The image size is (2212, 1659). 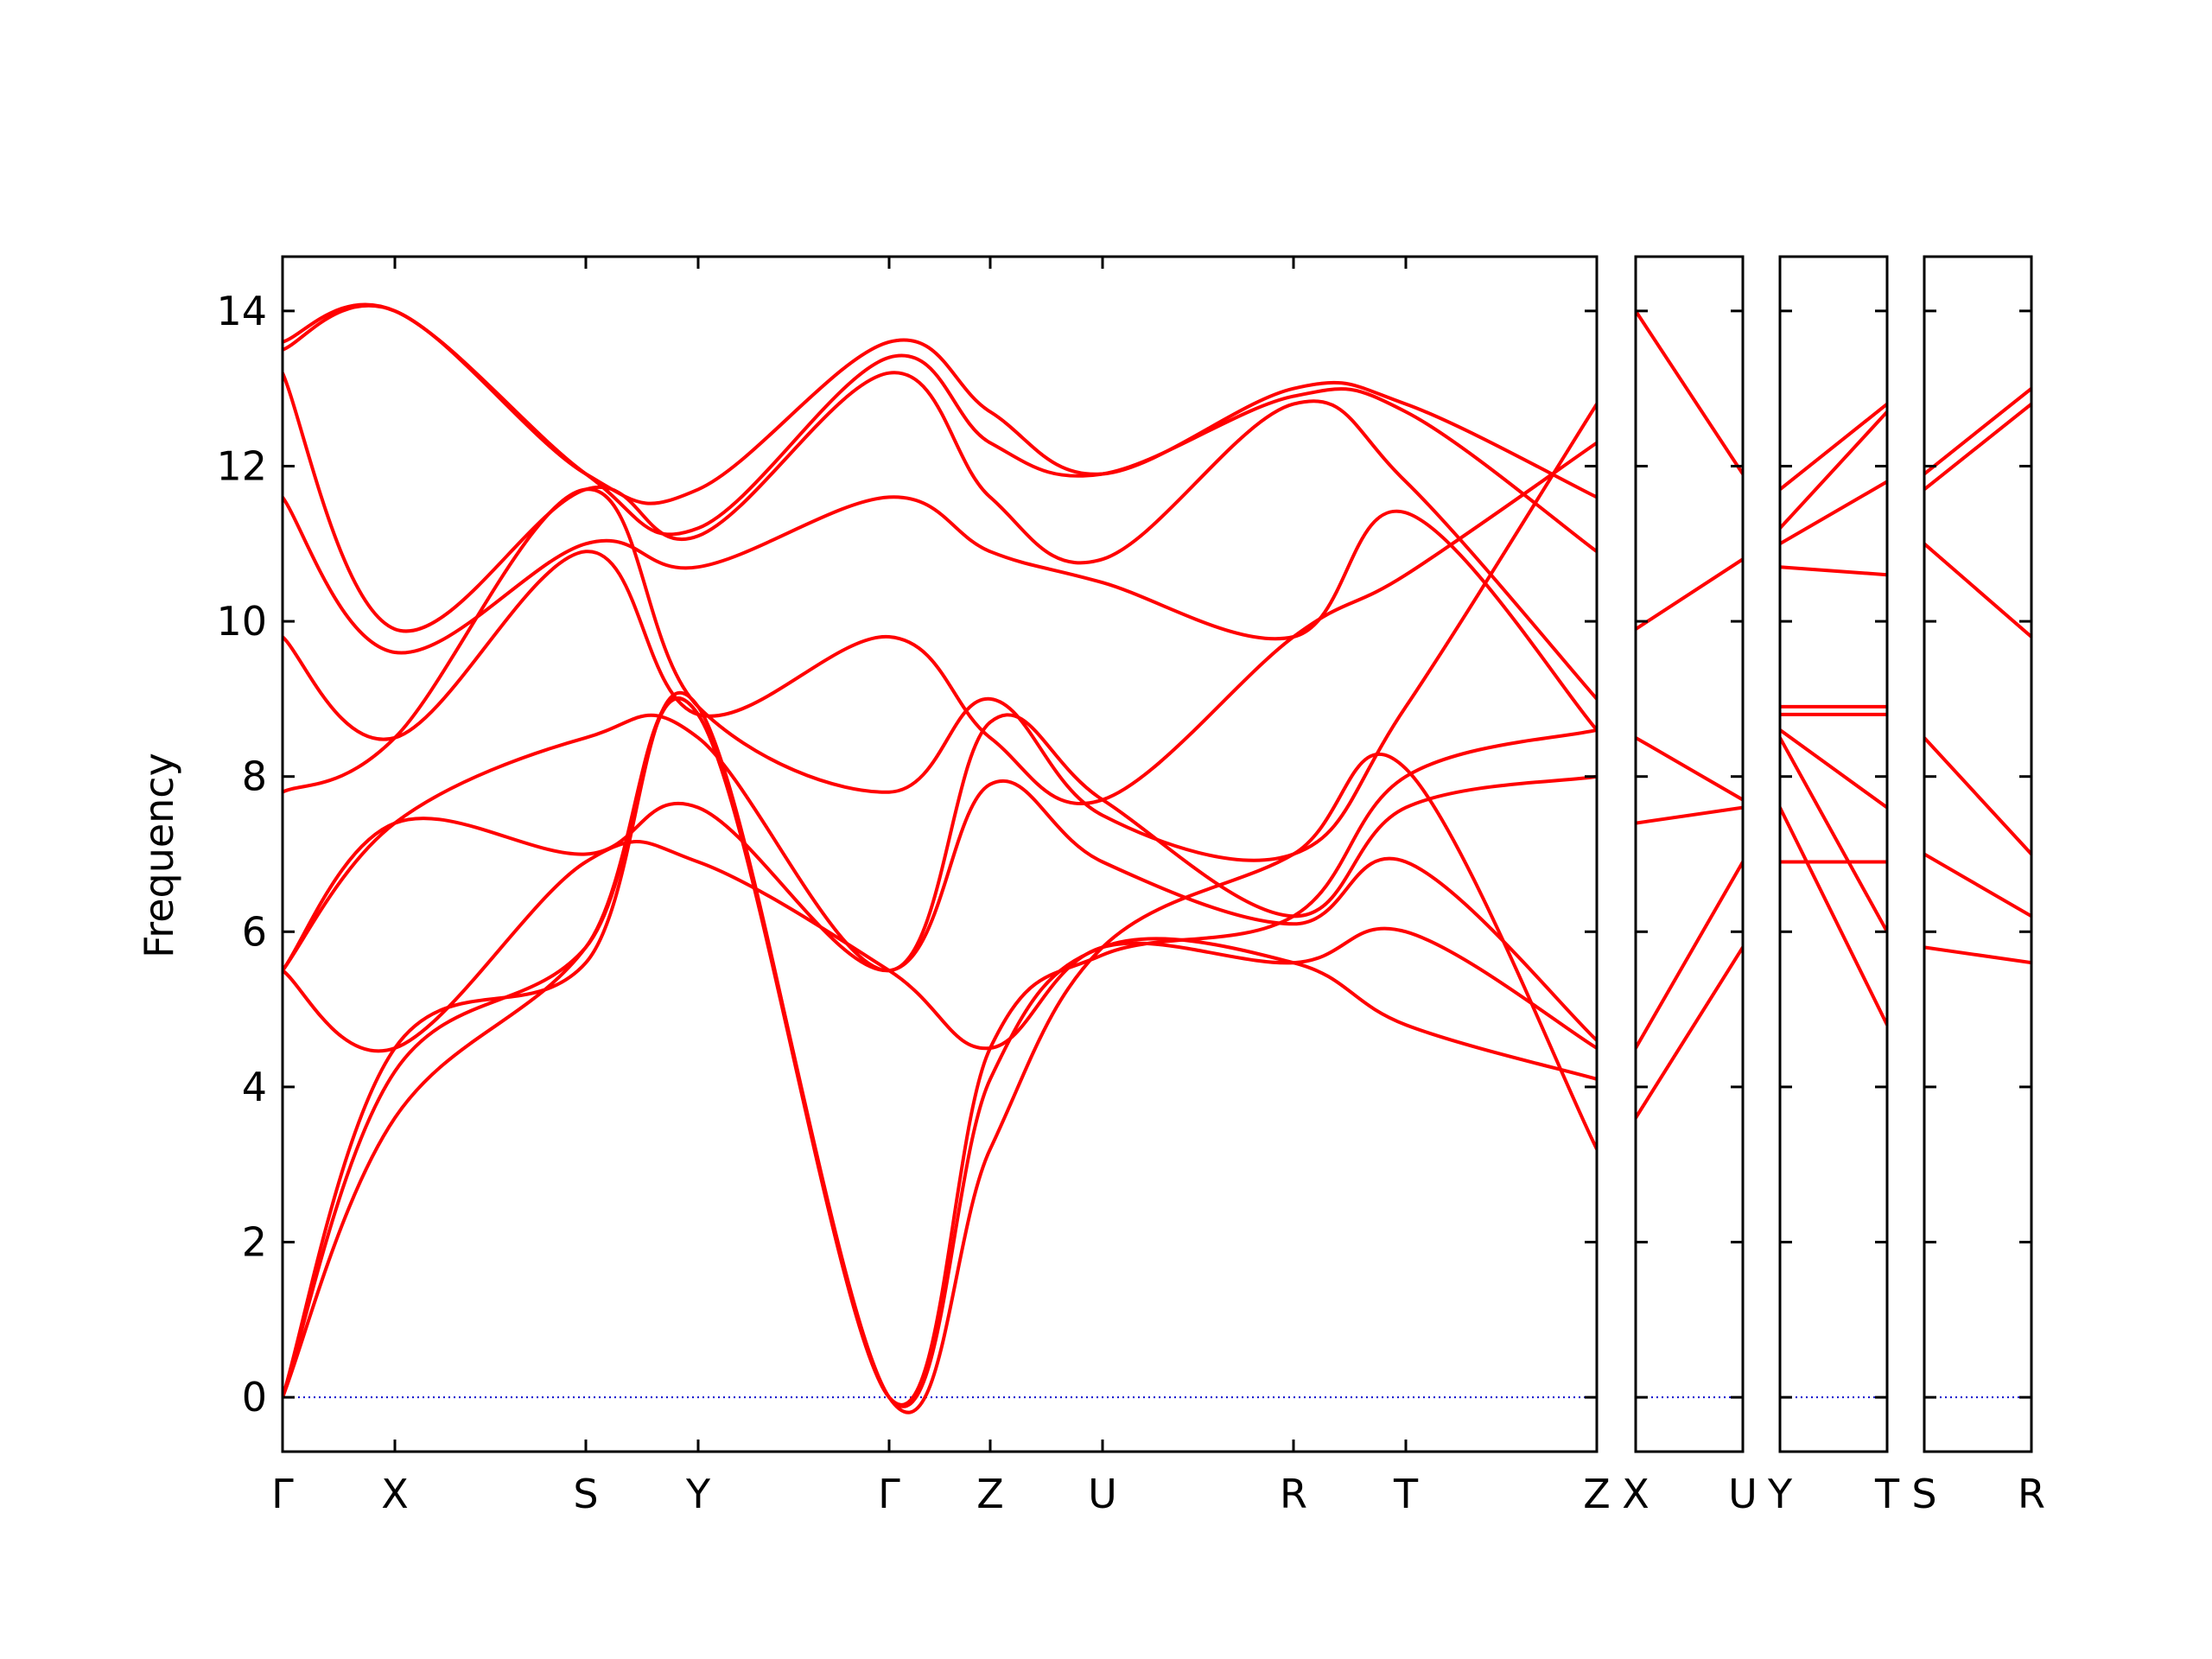 What do you see at coordinates (241, 311) in the screenshot?
I see `y-tick-label: 14` at bounding box center [241, 311].